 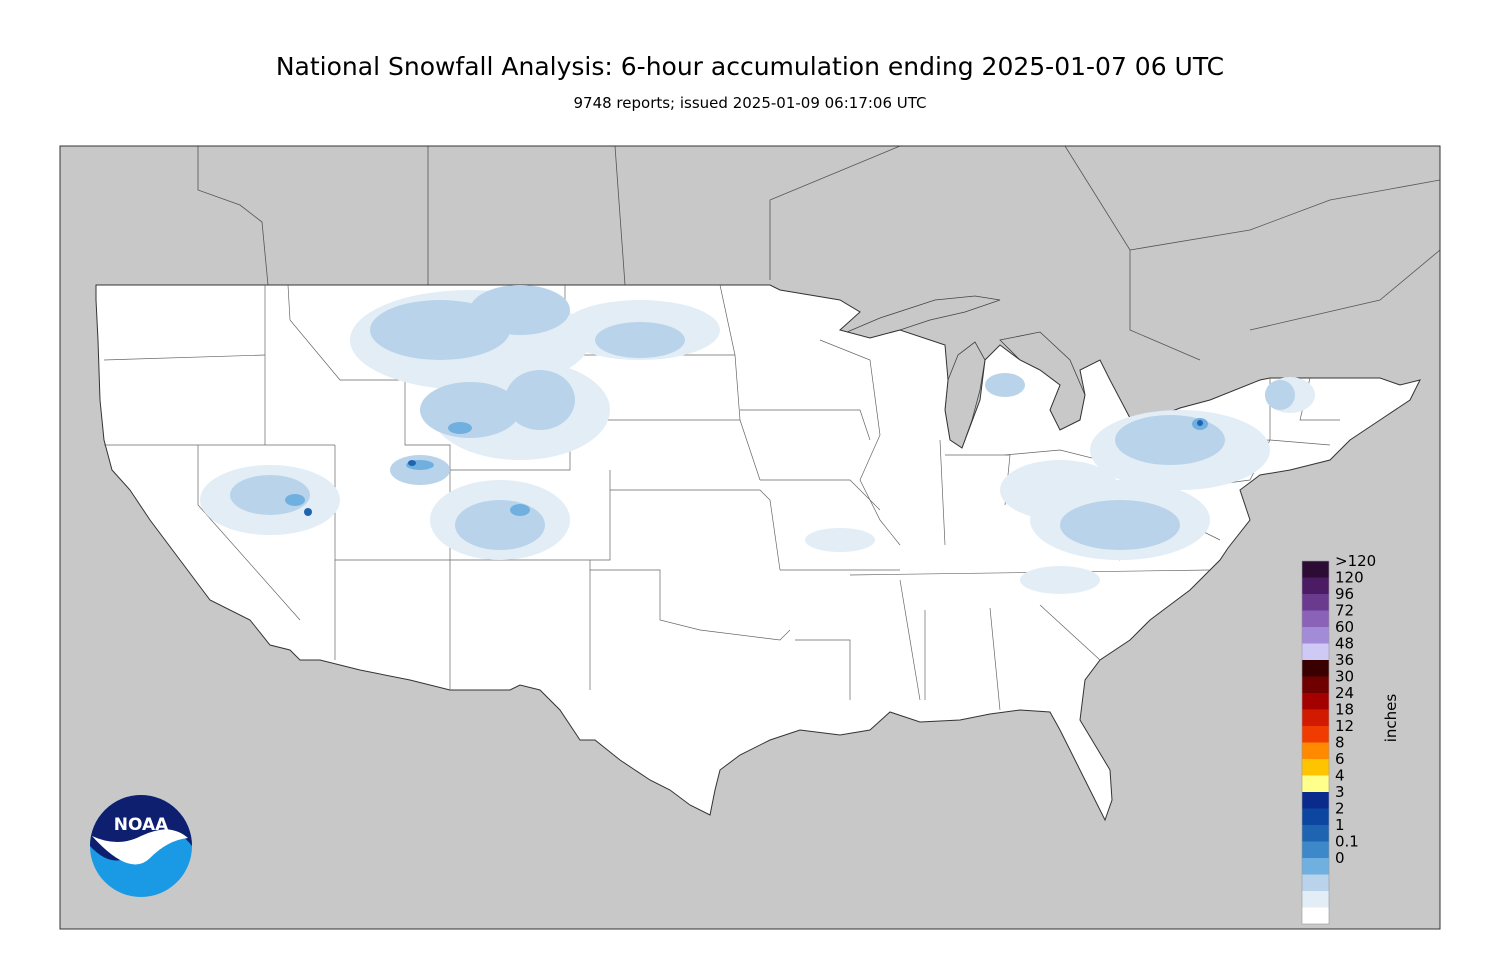 What do you see at coordinates (1344, 627) in the screenshot?
I see `legend-label: 60` at bounding box center [1344, 627].